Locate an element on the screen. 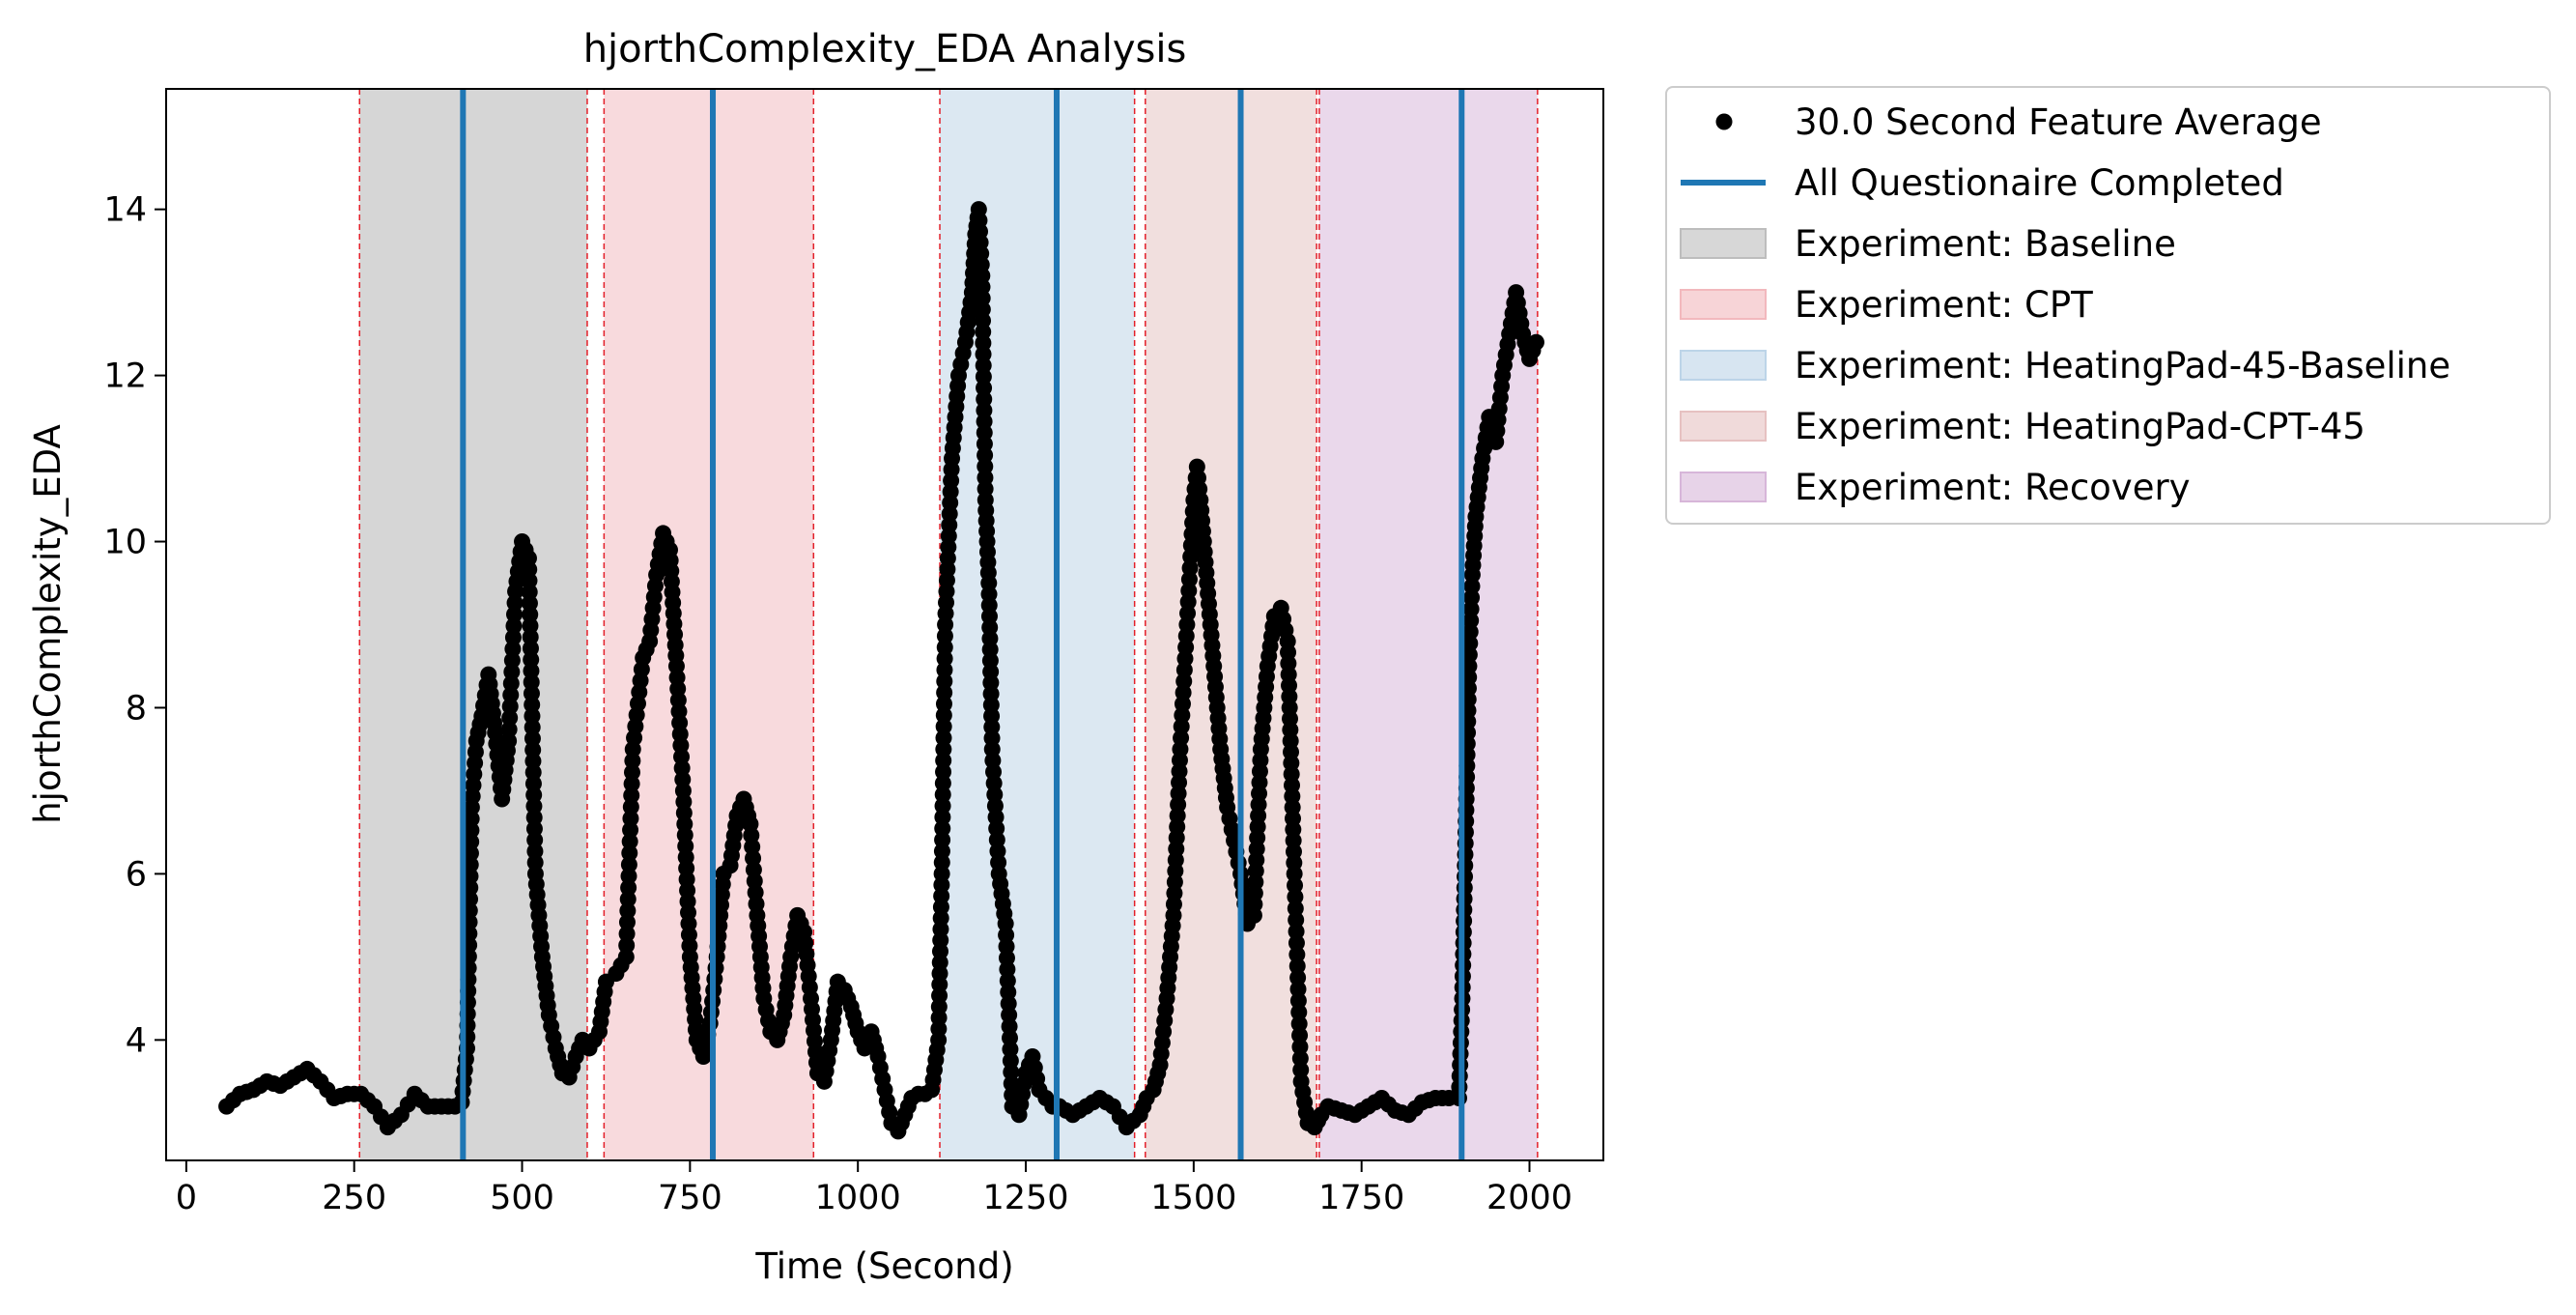 This screenshot has height=1315, width=2576. legend-label-3: Experiment: CPT is located at coordinates (1944, 305).